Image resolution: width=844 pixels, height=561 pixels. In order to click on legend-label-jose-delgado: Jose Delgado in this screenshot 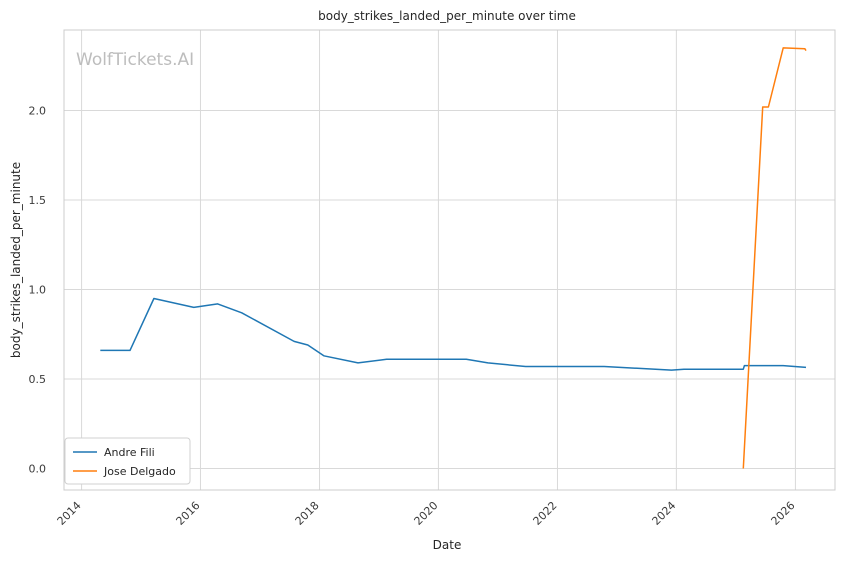, I will do `click(139, 471)`.